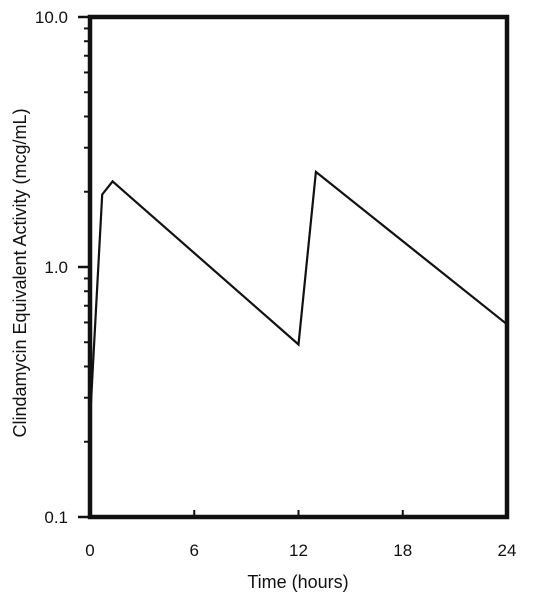 The height and width of the screenshot is (607, 534). I want to click on x-tick-label: 12, so click(298, 550).